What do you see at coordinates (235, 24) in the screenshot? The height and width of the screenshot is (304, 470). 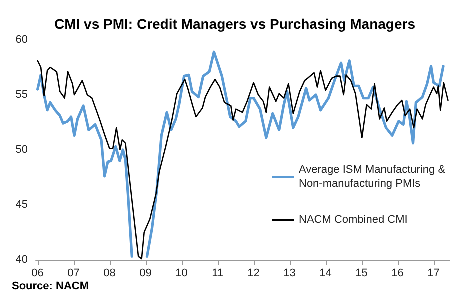 I see `chart-title: CMI vs PMI: Credit Managers vs Purchasing Managers` at bounding box center [235, 24].